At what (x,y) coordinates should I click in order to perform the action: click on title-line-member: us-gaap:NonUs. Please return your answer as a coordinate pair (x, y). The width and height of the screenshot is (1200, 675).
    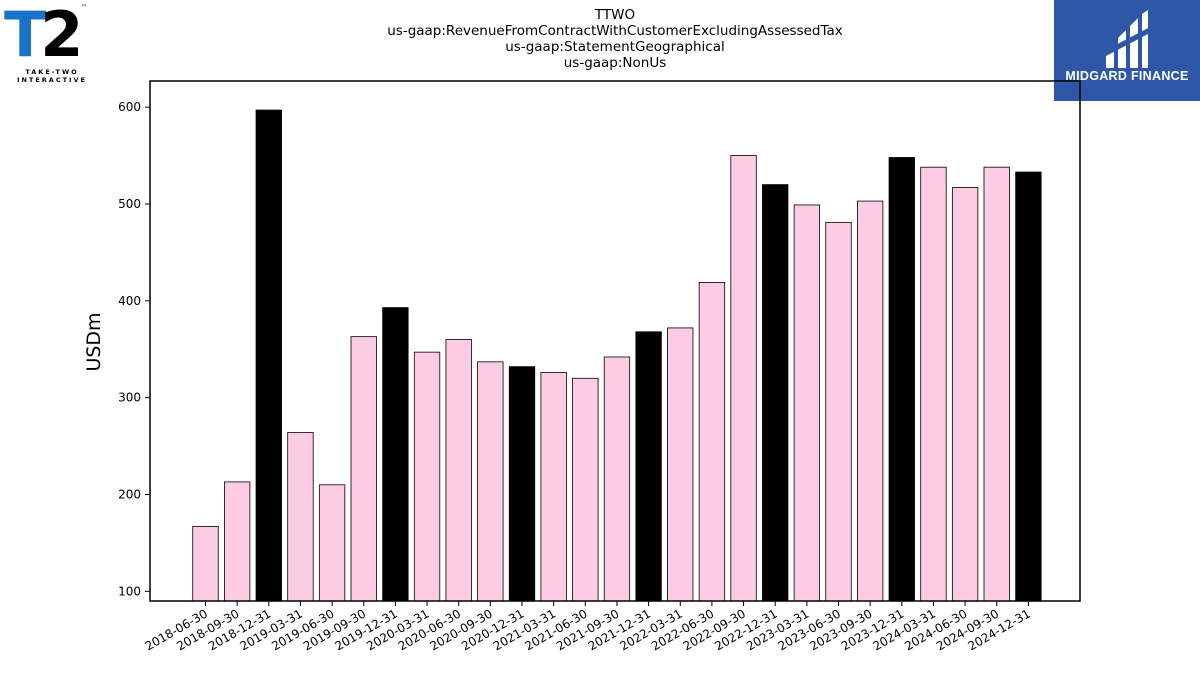
    Looking at the image, I should click on (615, 63).